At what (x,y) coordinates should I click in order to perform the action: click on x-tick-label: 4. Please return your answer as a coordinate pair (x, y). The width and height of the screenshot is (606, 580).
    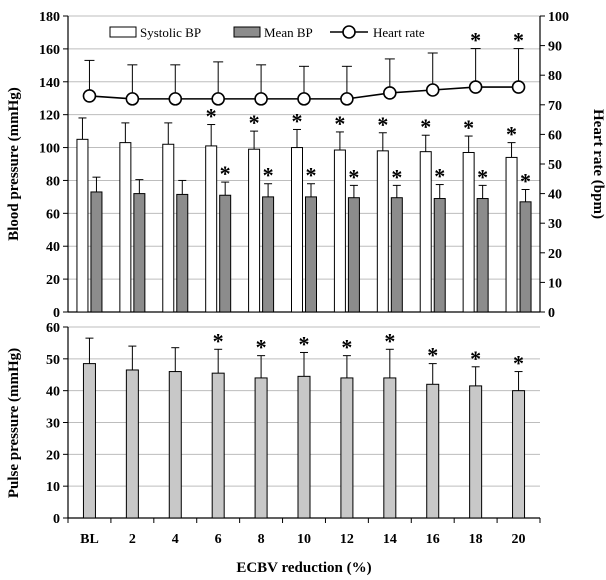
    Looking at the image, I should click on (175, 539).